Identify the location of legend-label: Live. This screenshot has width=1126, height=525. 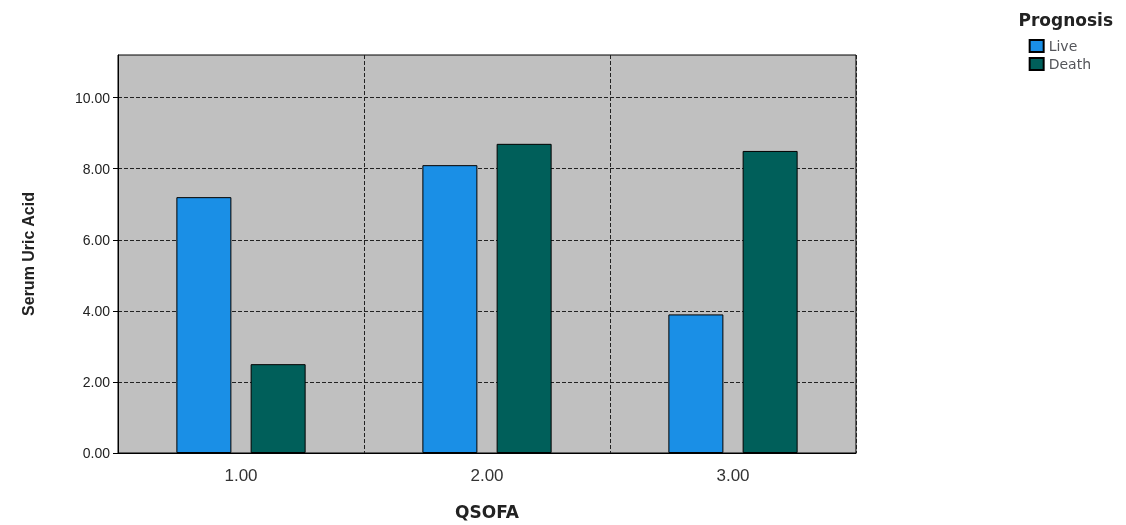
(1063, 46).